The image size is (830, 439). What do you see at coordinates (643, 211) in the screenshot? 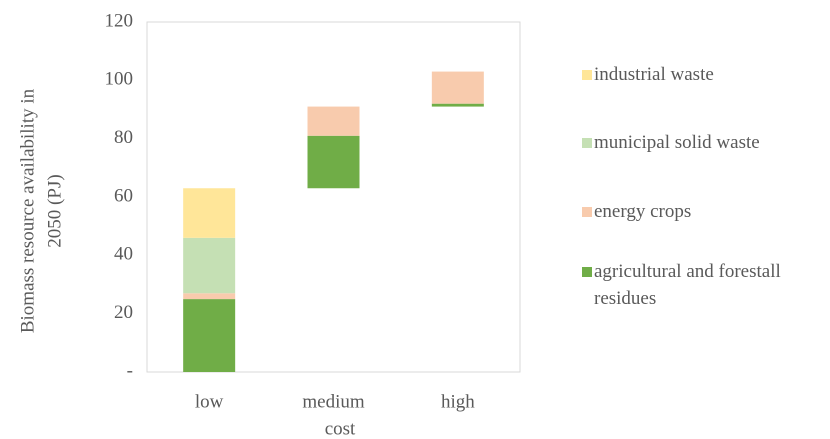
I see `legend-label: energy crops` at bounding box center [643, 211].